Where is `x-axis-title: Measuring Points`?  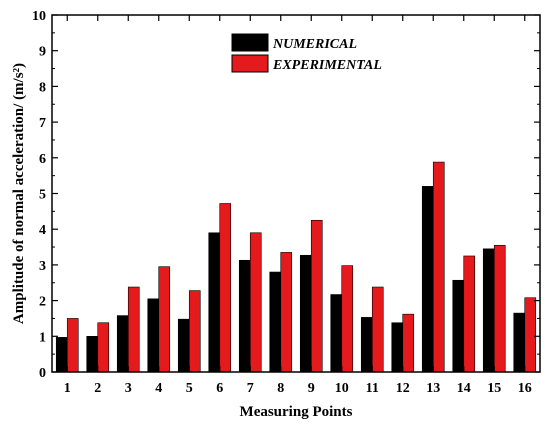
x-axis-title: Measuring Points is located at coordinates (296, 412).